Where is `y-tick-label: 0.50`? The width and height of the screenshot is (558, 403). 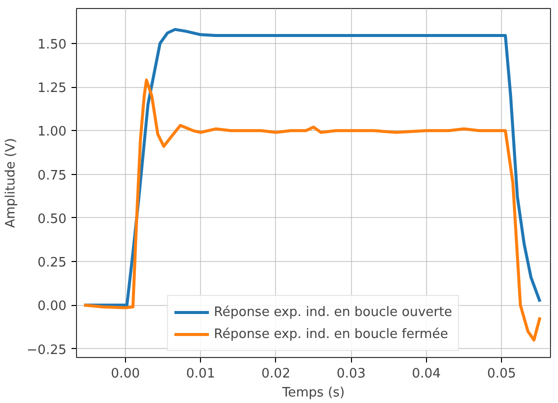 y-tick-label: 0.50 is located at coordinates (52, 219).